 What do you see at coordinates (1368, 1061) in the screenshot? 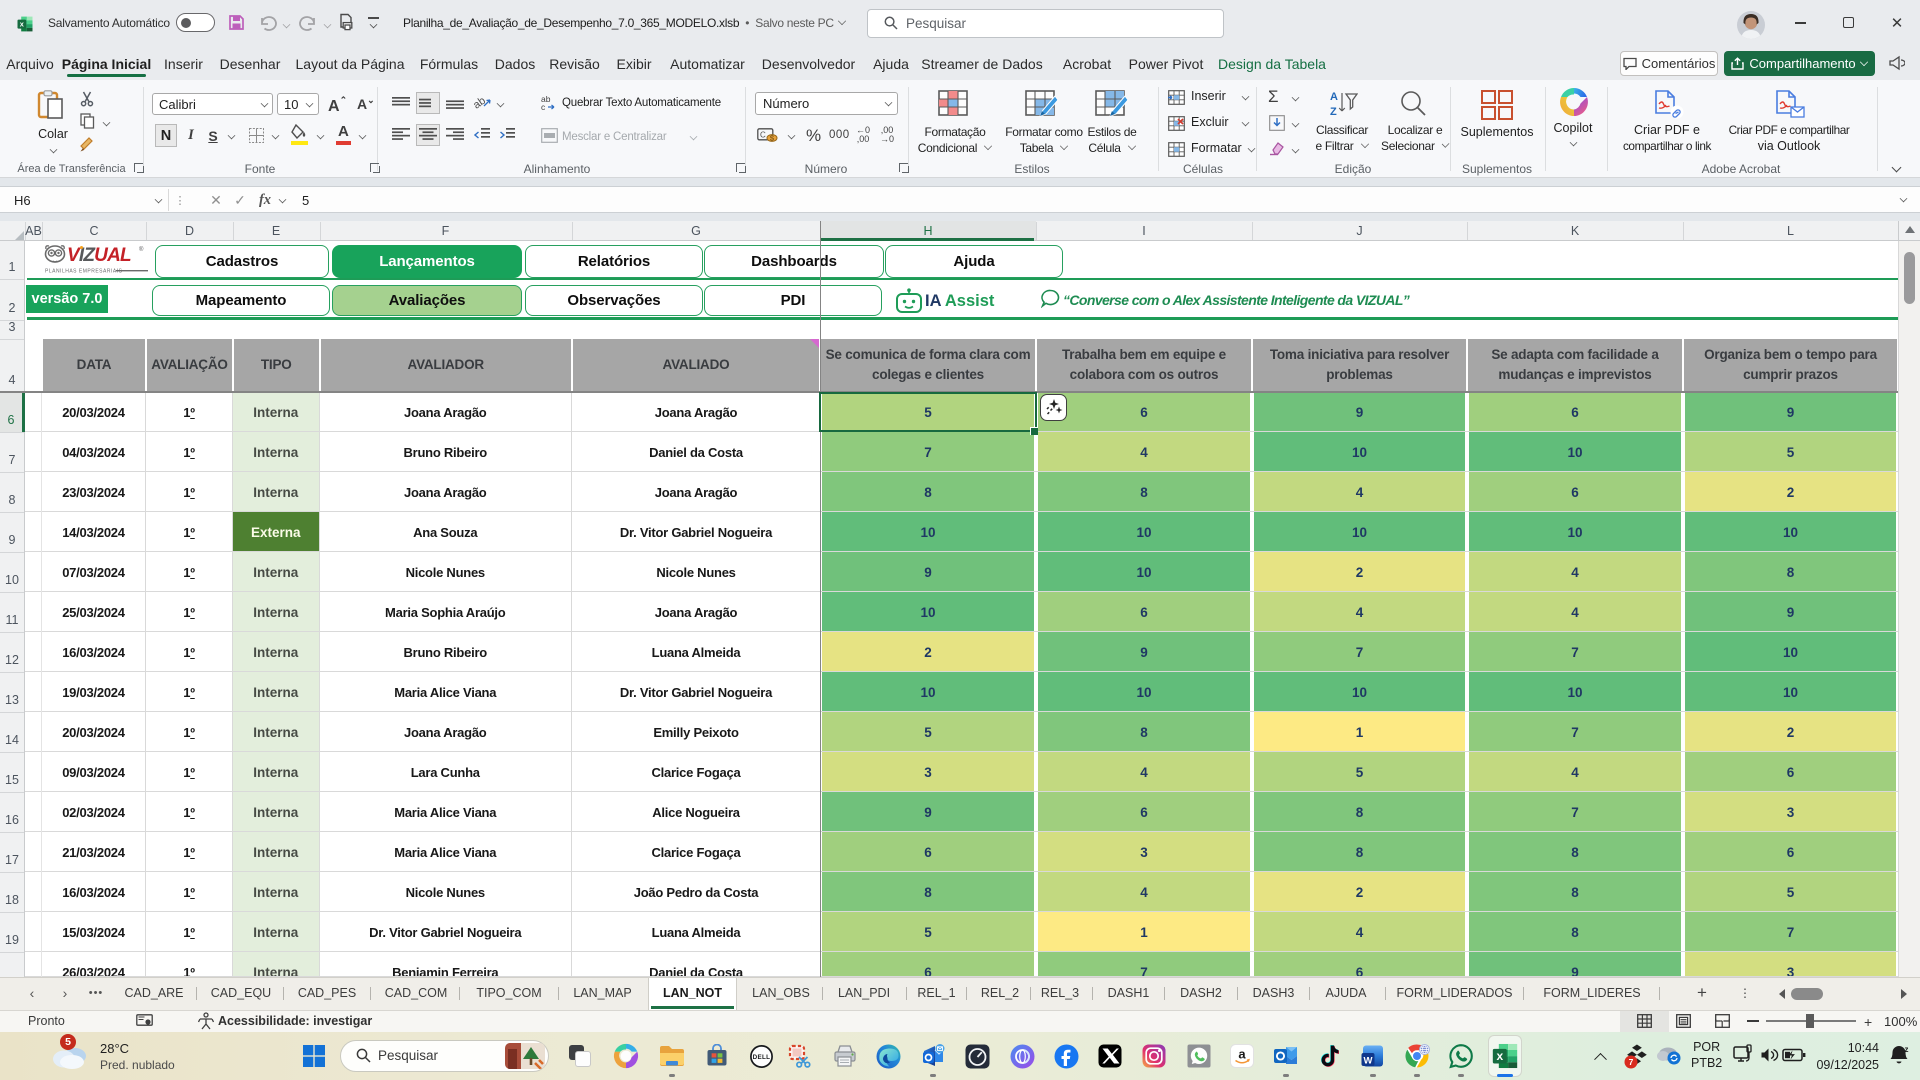
I see `svg-text: W` at bounding box center [1368, 1061].